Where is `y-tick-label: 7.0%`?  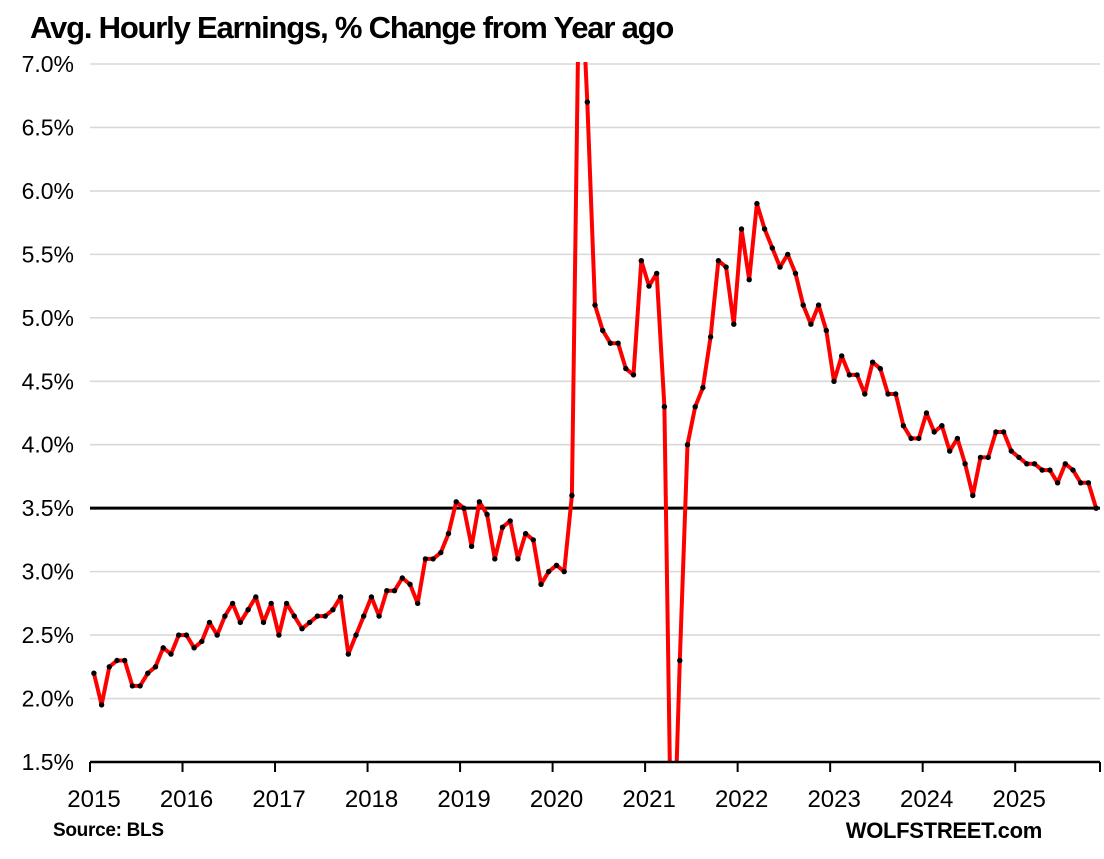 y-tick-label: 7.0% is located at coordinates (48, 64).